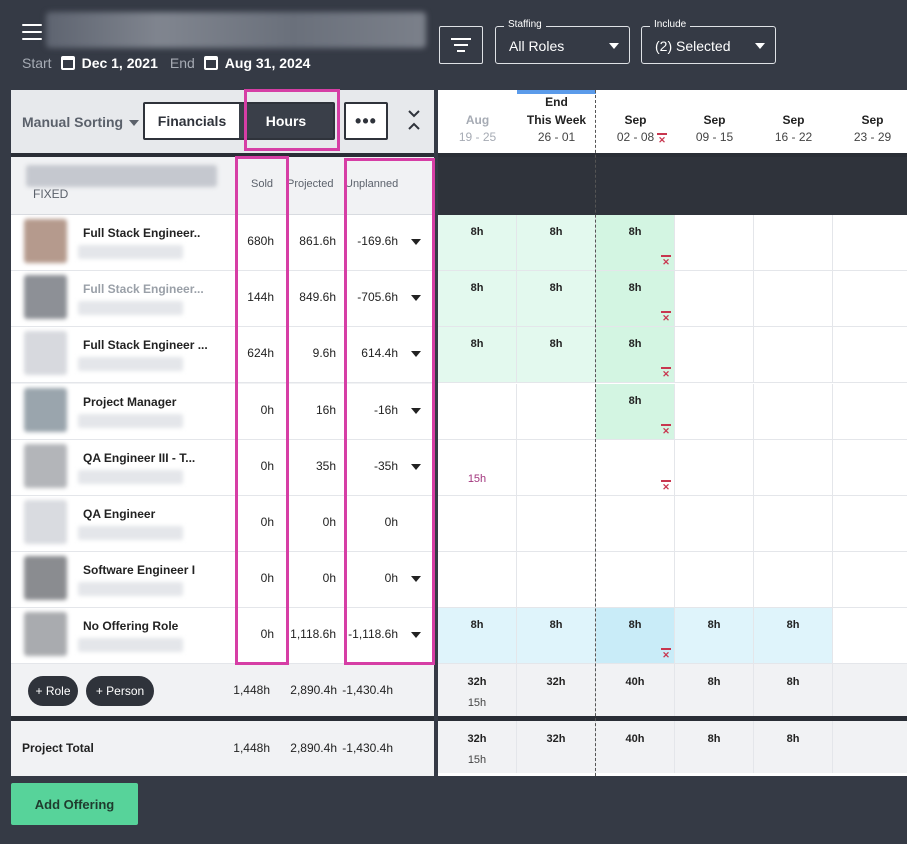 This screenshot has height=844, width=907. Describe the element at coordinates (477, 467) in the screenshot. I see `hours-cell: 15h` at that location.